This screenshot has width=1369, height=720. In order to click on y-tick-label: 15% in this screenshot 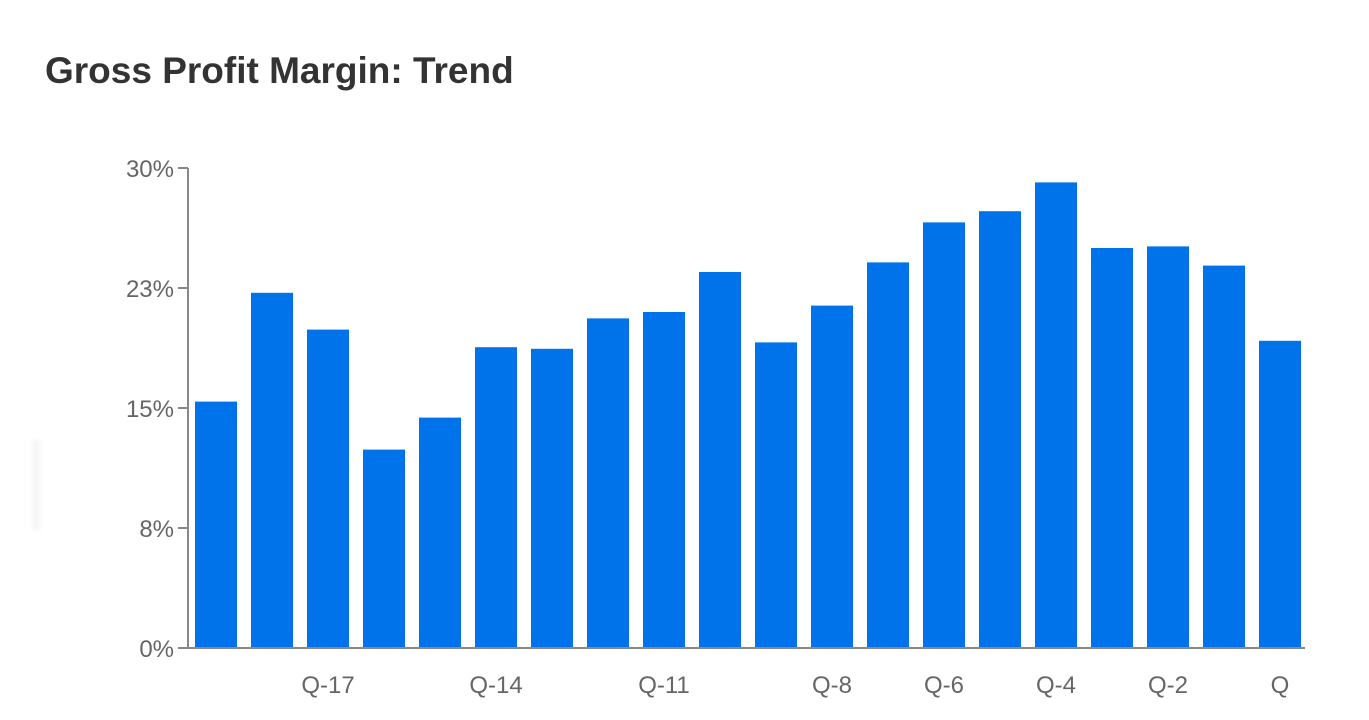, I will do `click(150, 409)`.